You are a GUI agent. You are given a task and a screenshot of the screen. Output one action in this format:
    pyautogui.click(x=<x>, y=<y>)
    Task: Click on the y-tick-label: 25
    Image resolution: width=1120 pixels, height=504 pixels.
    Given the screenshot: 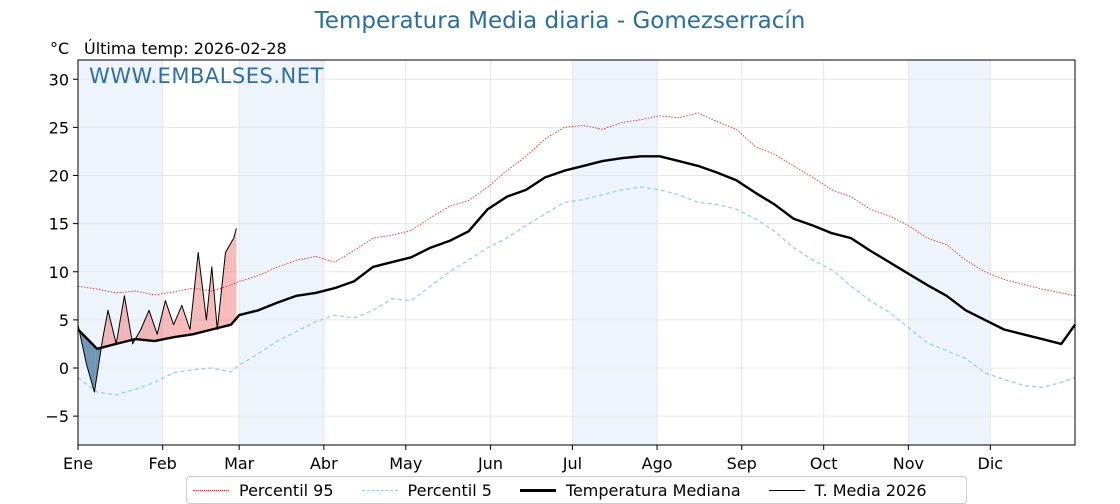 What is the action you would take?
    pyautogui.click(x=59, y=127)
    